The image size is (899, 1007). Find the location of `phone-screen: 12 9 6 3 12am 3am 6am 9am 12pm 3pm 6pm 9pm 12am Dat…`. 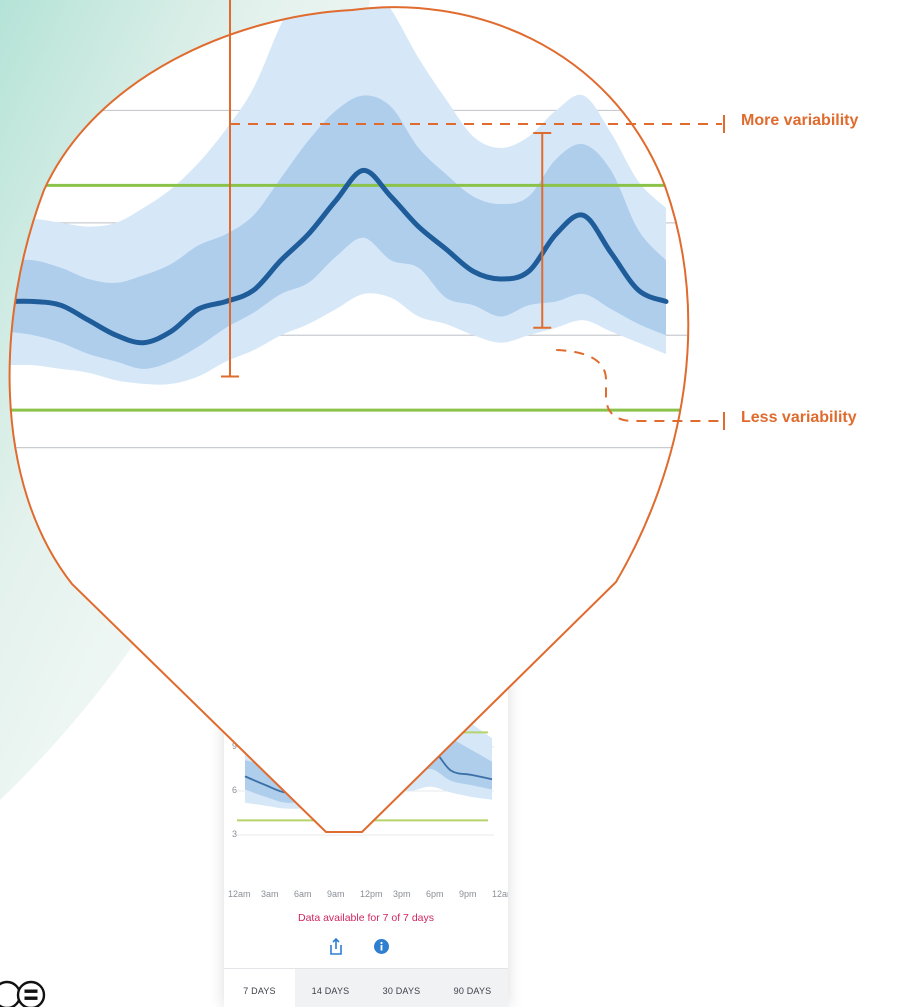

phone-screen: 12 9 6 3 12am 3am 6am 9am 12pm 3pm 6pm 9pm 12am Dat… is located at coordinates (366, 837).